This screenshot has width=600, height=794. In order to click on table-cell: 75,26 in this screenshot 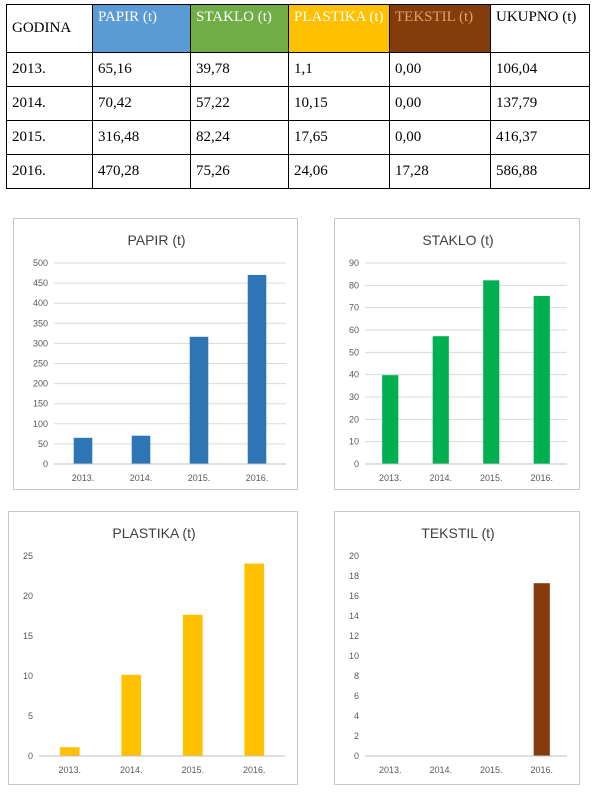, I will do `click(239, 171)`.